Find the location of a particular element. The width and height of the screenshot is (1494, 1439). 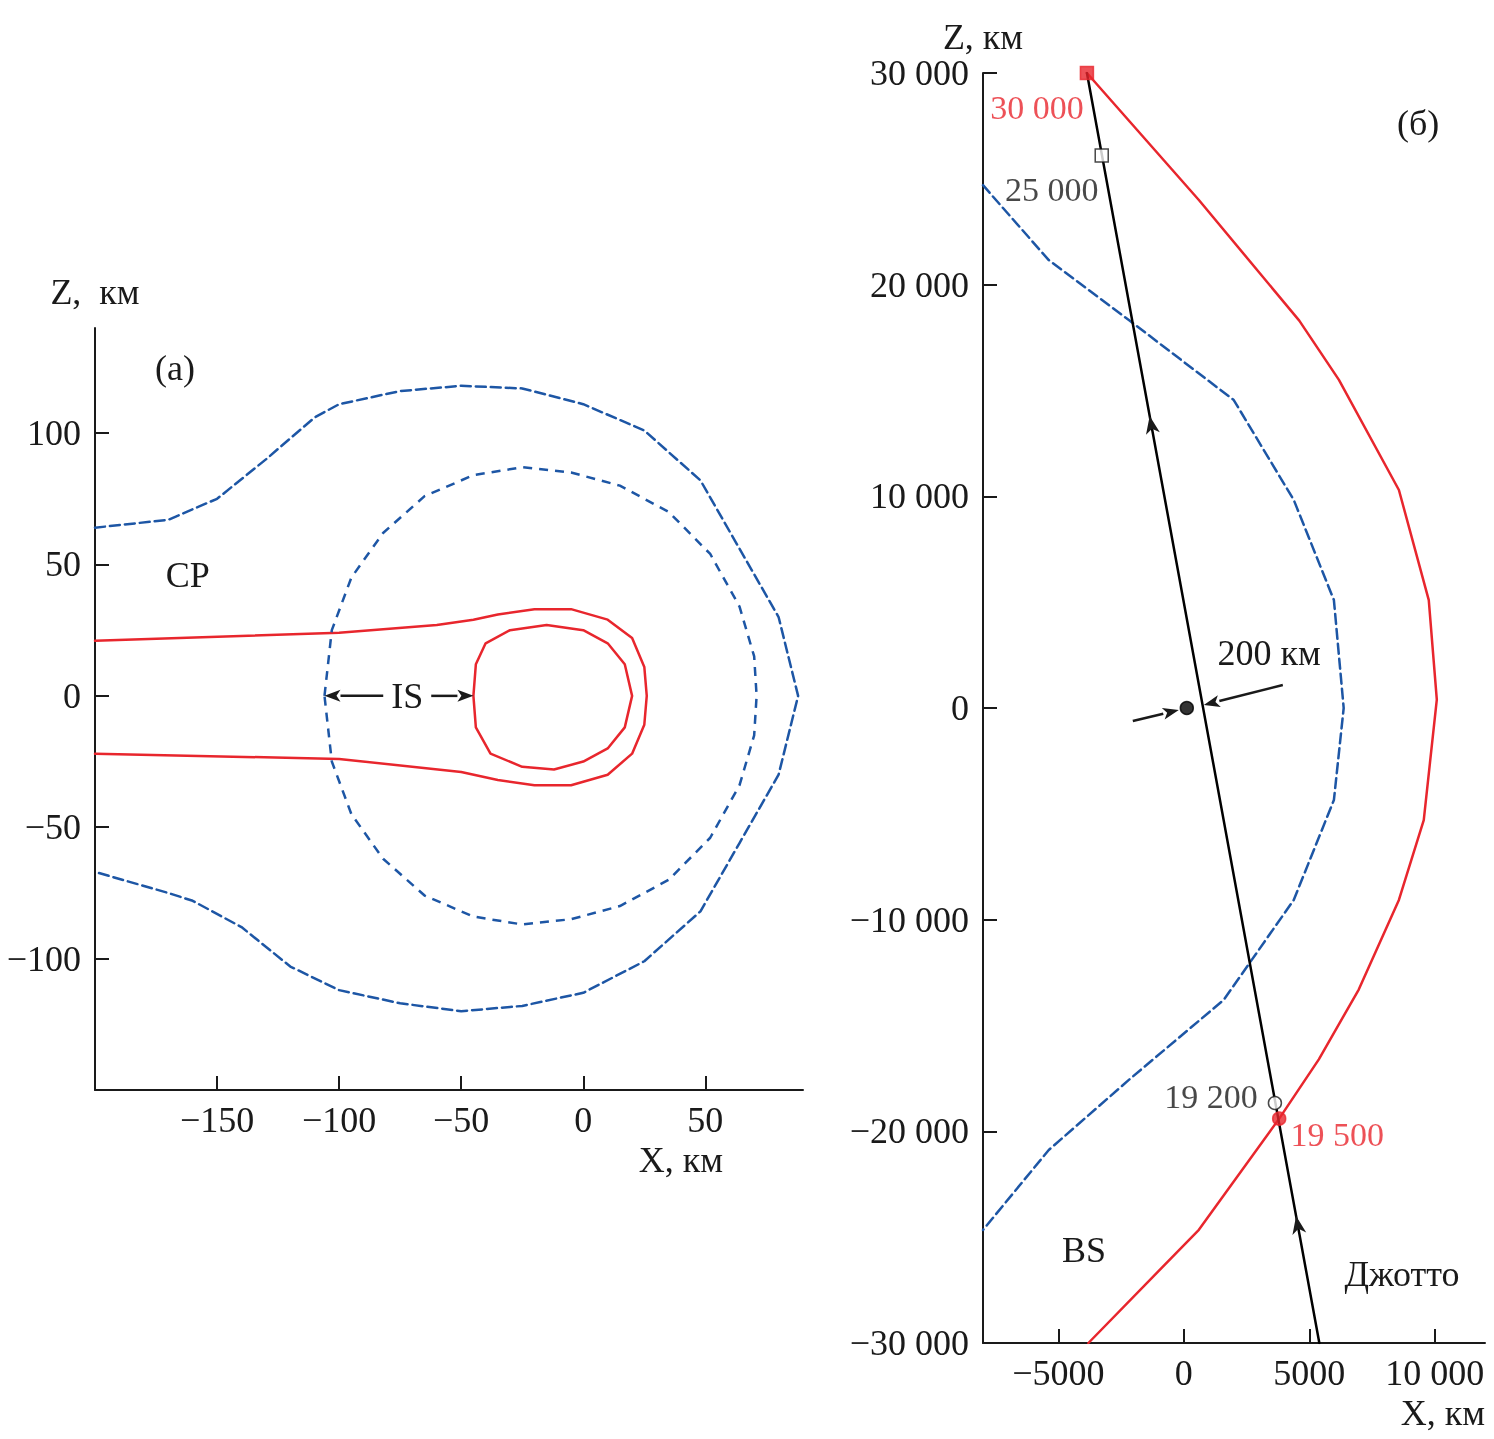

y-tick-label: −10 000 is located at coordinates (909, 919).